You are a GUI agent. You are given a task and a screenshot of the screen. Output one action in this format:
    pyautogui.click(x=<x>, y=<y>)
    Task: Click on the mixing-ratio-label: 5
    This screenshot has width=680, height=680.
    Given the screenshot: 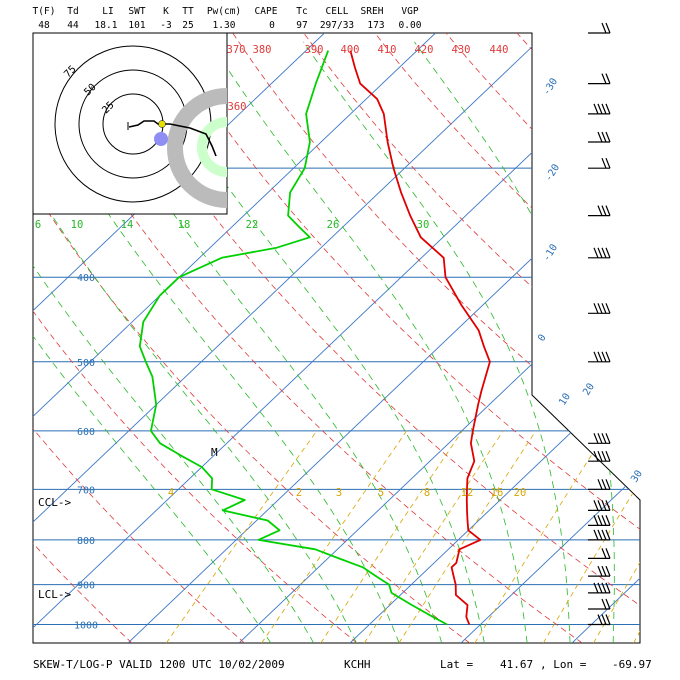 What is the action you would take?
    pyautogui.click(x=381, y=493)
    